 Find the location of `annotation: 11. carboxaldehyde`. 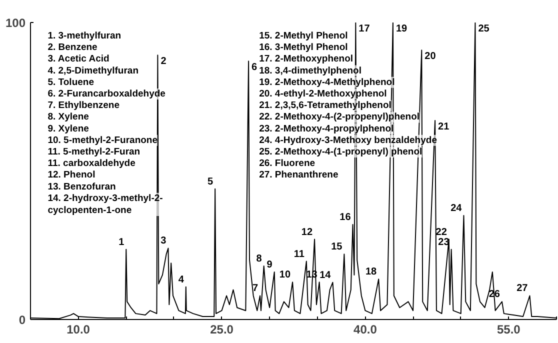

annotation: 11. carboxaldehyde is located at coordinates (92, 164).